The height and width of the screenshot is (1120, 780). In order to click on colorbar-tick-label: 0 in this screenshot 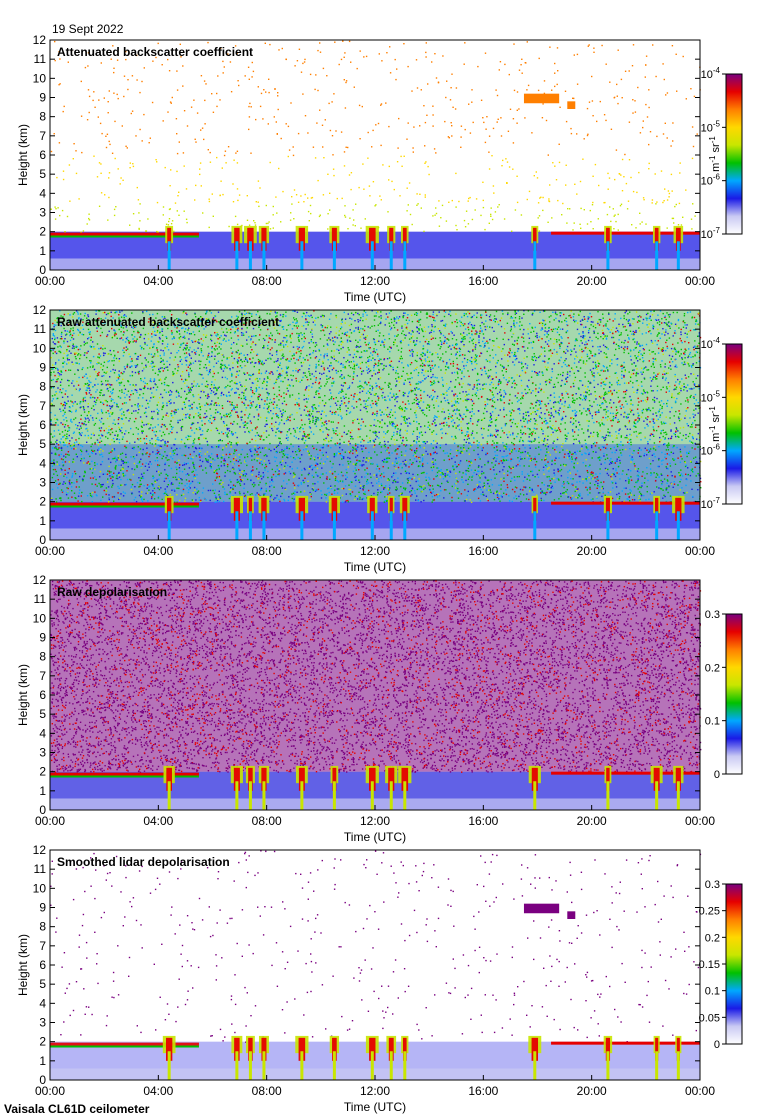, I will do `click(717, 1045)`.